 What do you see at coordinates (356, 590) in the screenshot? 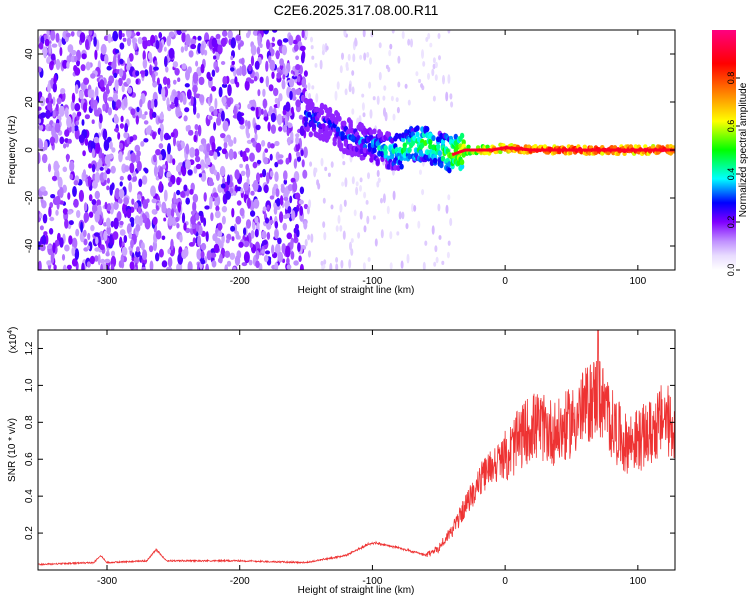
I see `snr-xlabel: Height of straight line (km)` at bounding box center [356, 590].